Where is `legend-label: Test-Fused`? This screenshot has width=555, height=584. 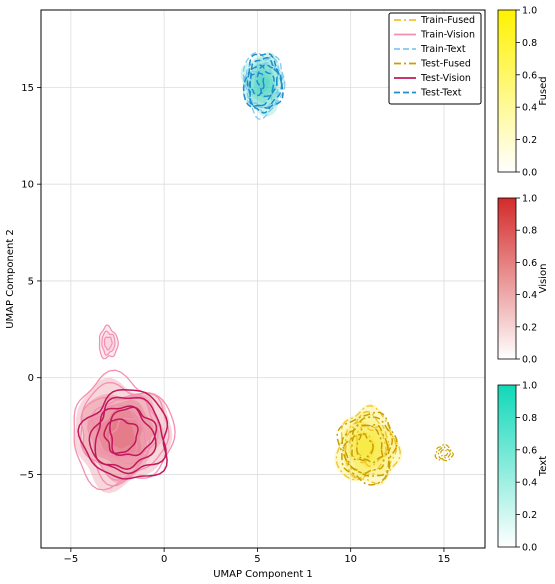 legend-label: Test-Fused is located at coordinates (445, 64).